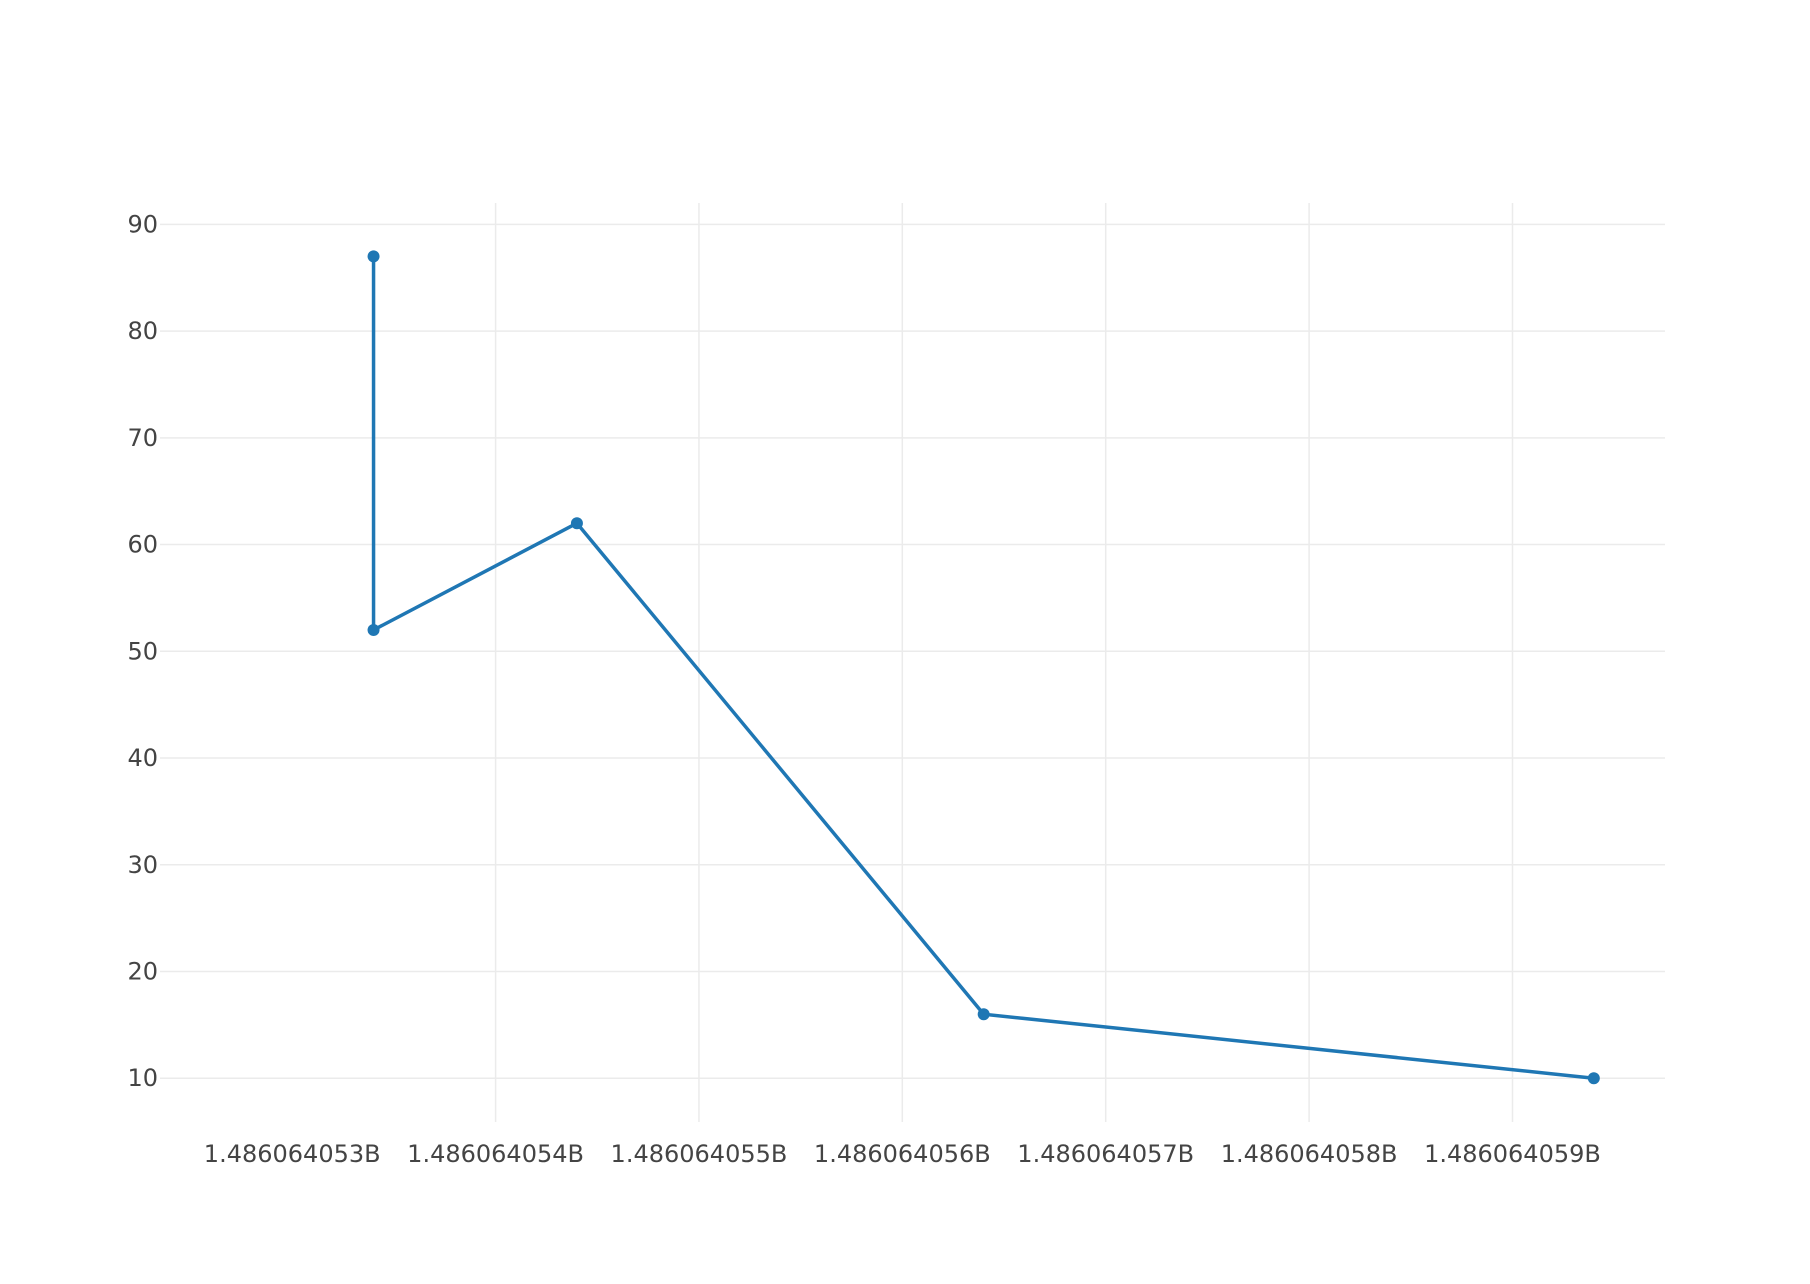  Describe the element at coordinates (142, 545) in the screenshot. I see `y-tick-label: 60` at that location.